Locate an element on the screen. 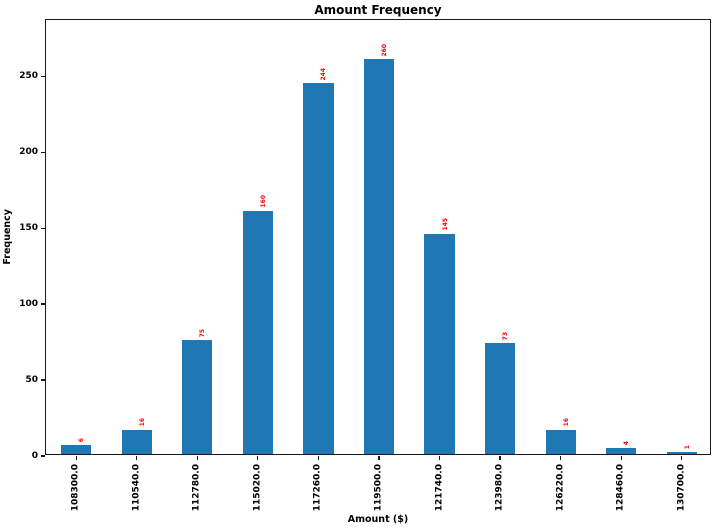 The image size is (719, 532). y-axis-label: Frequency is located at coordinates (7, 237).